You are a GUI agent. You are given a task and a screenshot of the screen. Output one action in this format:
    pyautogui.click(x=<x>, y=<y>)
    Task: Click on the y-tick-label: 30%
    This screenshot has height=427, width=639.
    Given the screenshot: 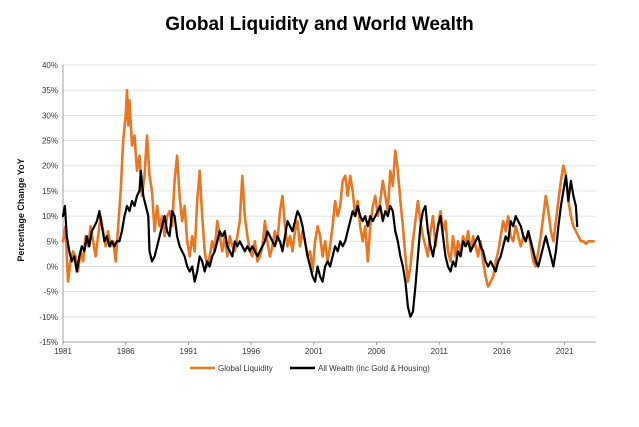 What is the action you would take?
    pyautogui.click(x=50, y=115)
    